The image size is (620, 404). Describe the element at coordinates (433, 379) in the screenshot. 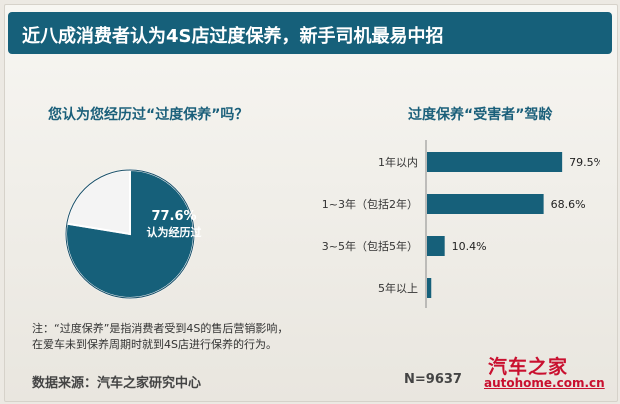

I see `sample-size: N=9637` at that location.